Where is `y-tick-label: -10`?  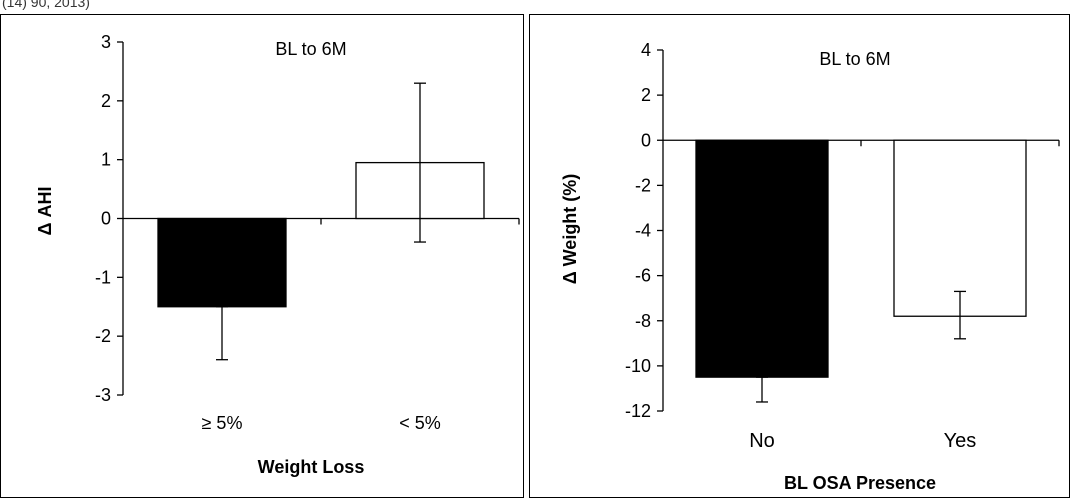
y-tick-label: -10 is located at coordinates (638, 366).